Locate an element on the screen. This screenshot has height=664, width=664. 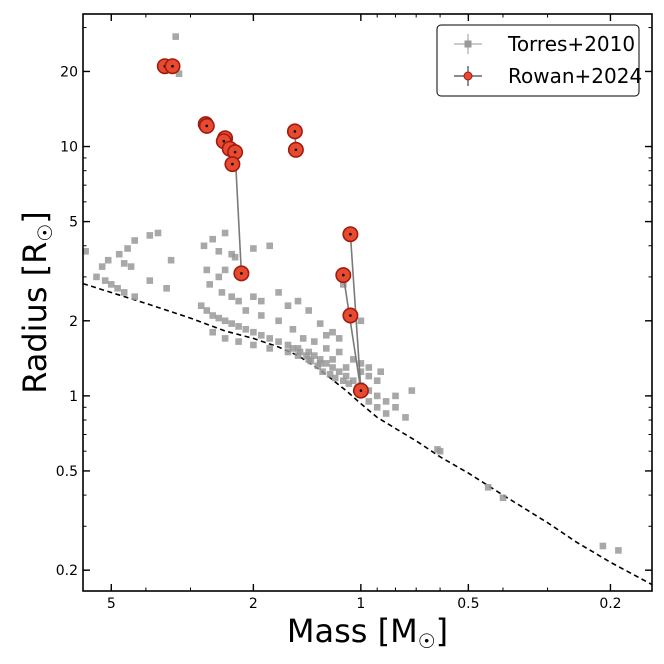
y-axis-label-main: Radius [R is located at coordinates (35, 318).